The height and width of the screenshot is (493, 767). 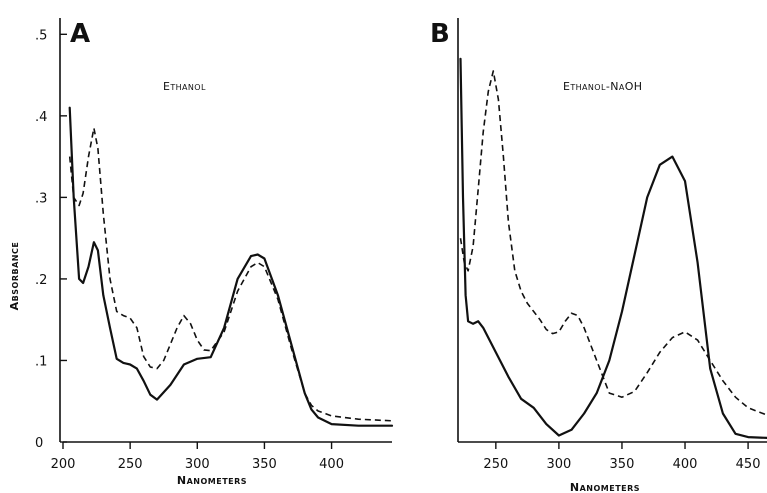 What do you see at coordinates (184, 86) in the screenshot?
I see `panel-a-annotation: Ethanol` at bounding box center [184, 86].